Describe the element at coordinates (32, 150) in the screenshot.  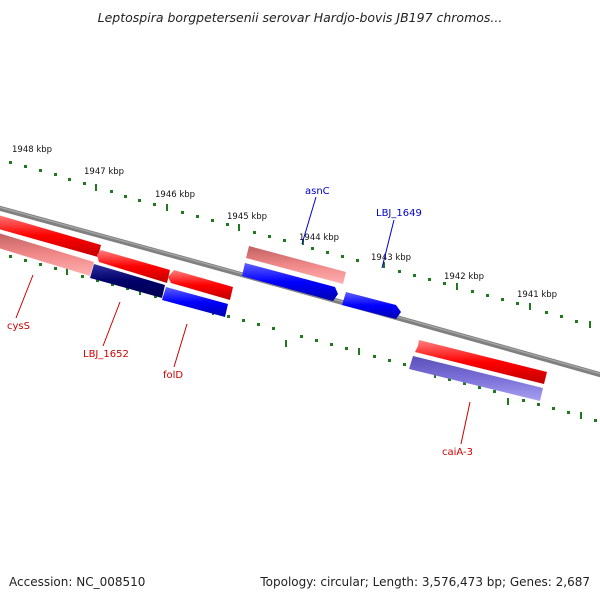
I see `kbp-label: 1948 kbp` at that location.